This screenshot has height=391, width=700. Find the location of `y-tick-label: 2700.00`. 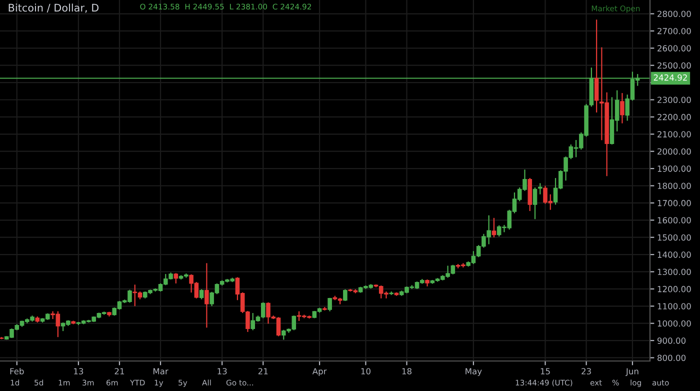

y-tick-label: 2700.00 is located at coordinates (674, 31).